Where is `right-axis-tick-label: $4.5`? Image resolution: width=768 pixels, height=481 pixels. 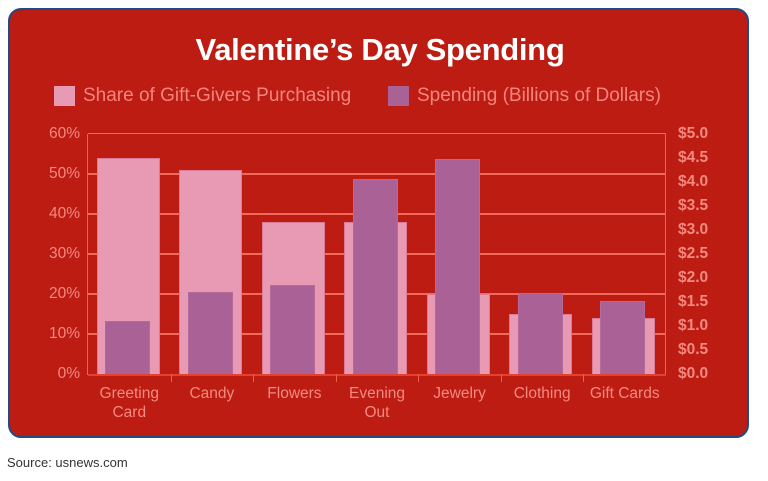 right-axis-tick-label: $4.5 is located at coordinates (693, 157).